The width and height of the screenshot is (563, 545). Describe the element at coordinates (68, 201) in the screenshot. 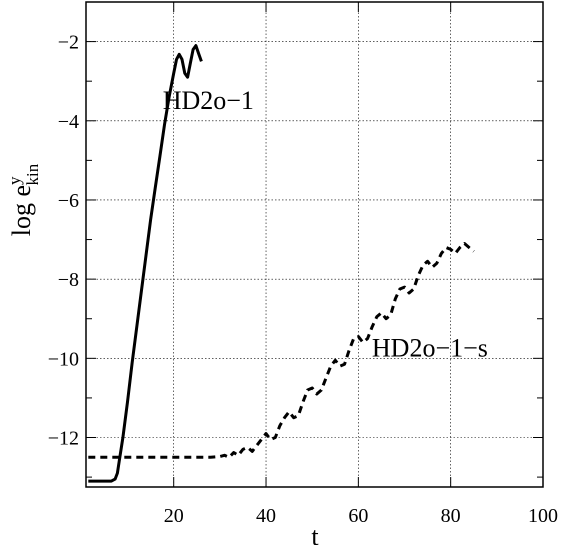

I see `y-tick-label: −6` at that location.